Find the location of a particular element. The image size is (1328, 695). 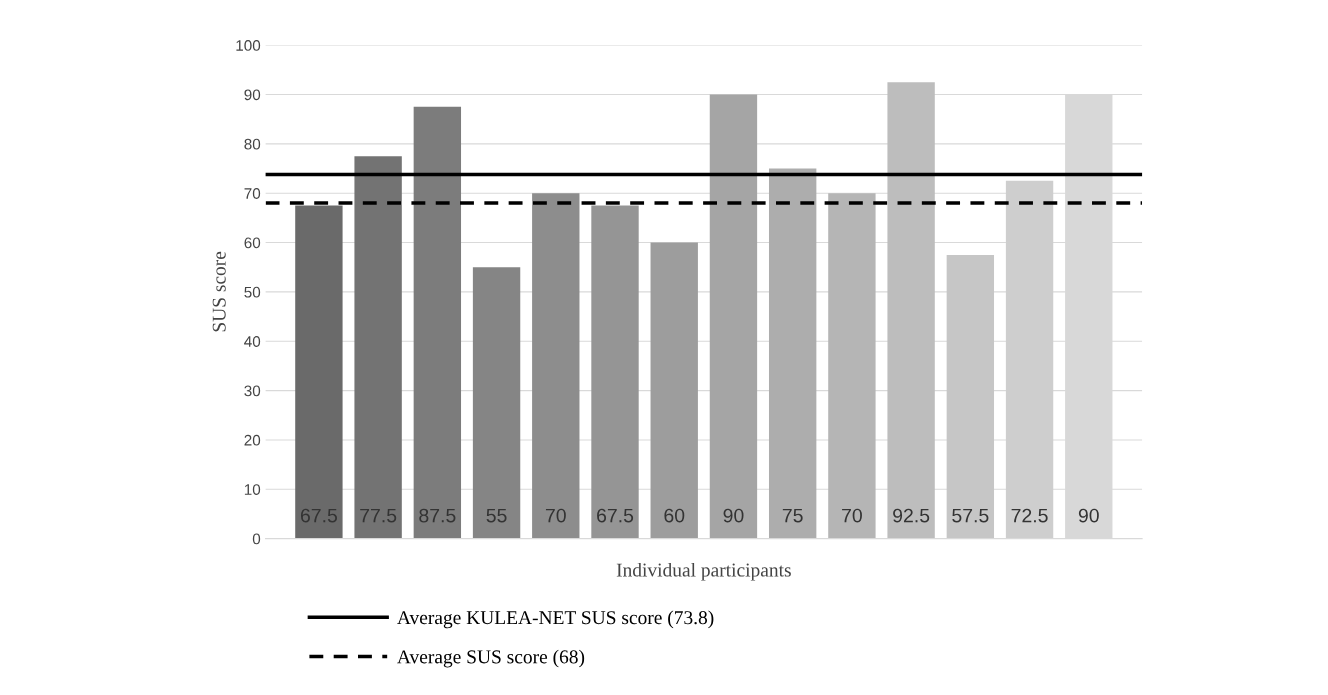

data-label: 75 is located at coordinates (792, 515).